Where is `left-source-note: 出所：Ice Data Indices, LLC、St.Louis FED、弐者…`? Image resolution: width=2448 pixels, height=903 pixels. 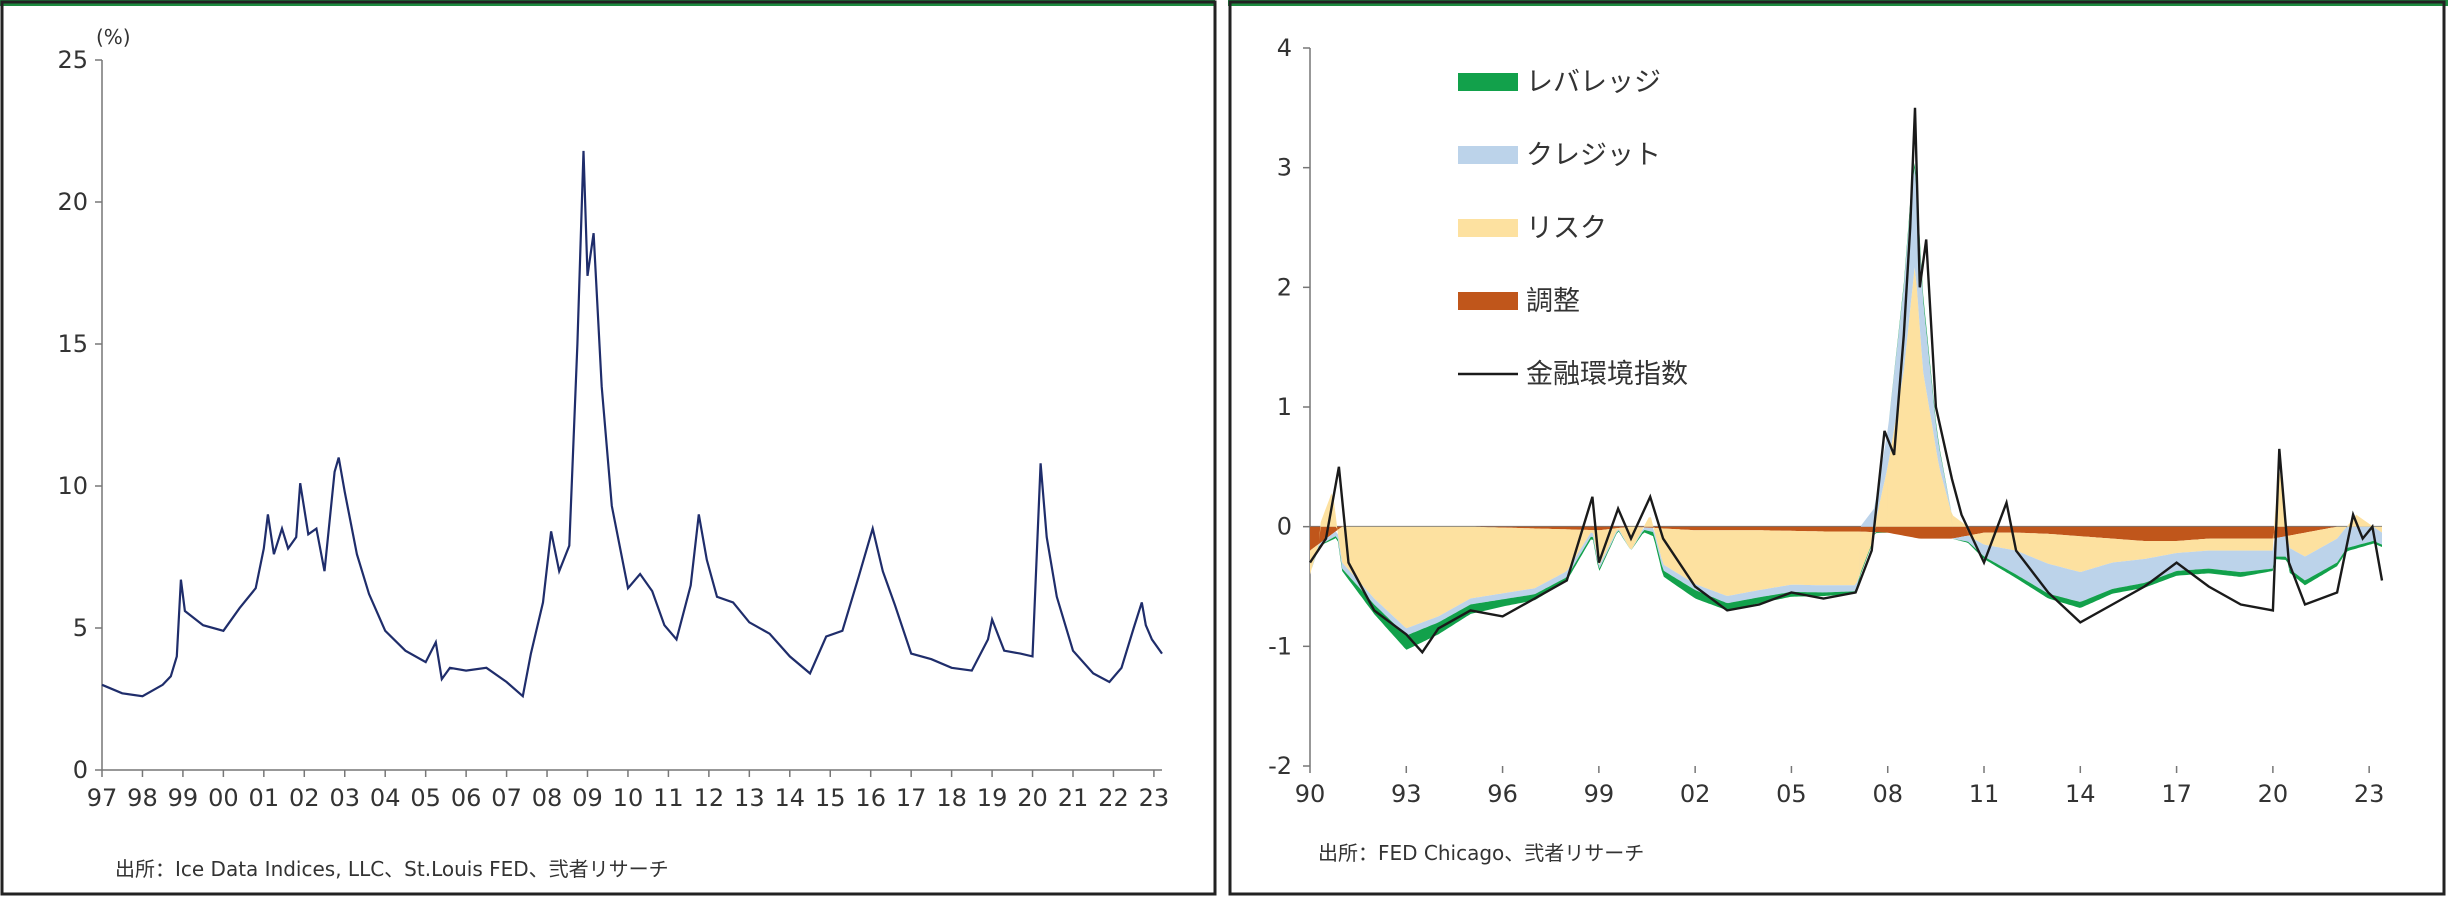 left-source-note: 出所：Ice Data Indices, LLC、St.Louis FED、弐者… is located at coordinates (392, 869).